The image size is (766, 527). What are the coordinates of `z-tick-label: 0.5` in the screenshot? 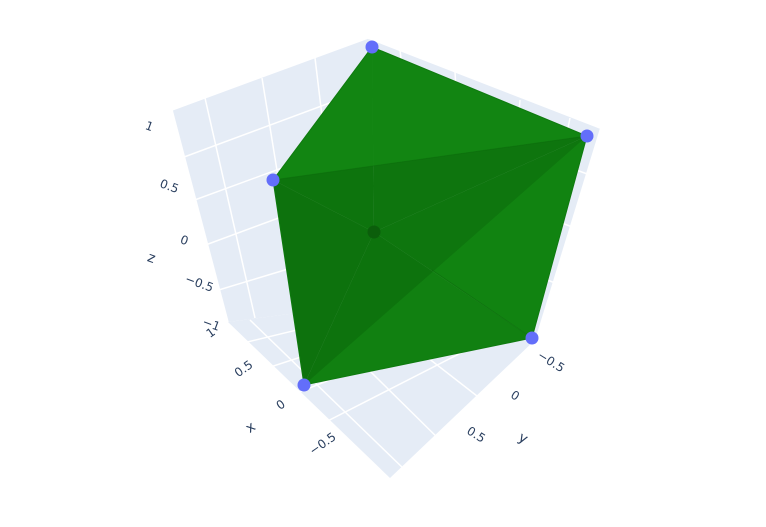 It's located at (169, 186).